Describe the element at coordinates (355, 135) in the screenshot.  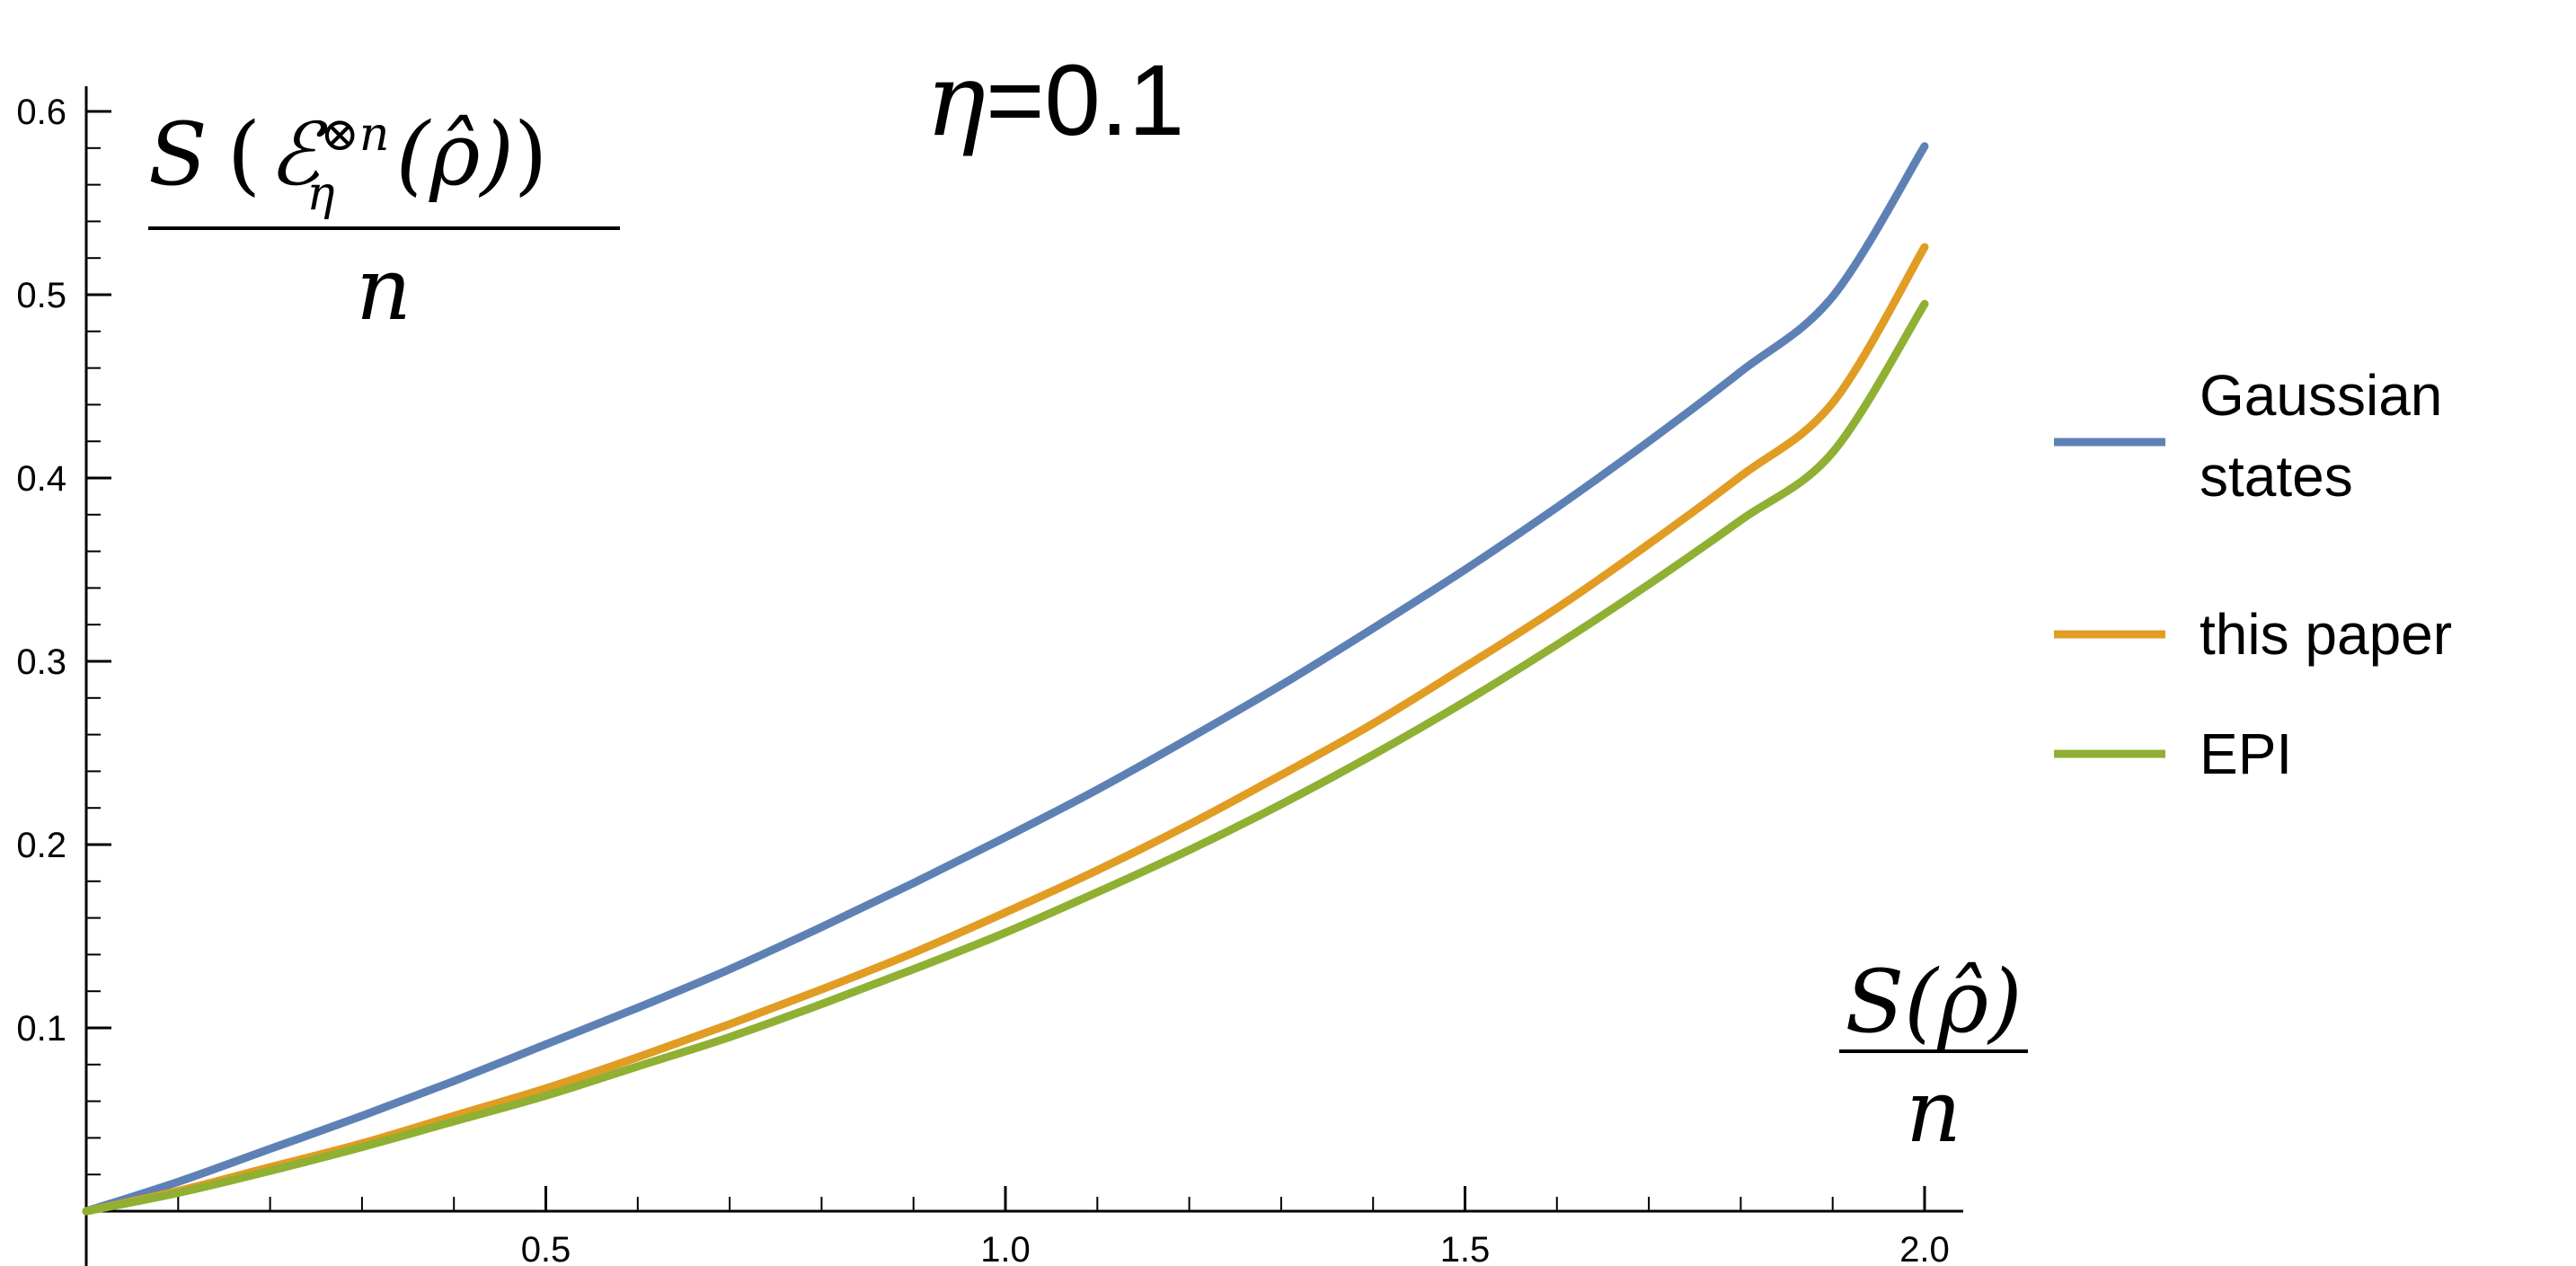
I see `y-label-tensor-power: ⊗n` at that location.